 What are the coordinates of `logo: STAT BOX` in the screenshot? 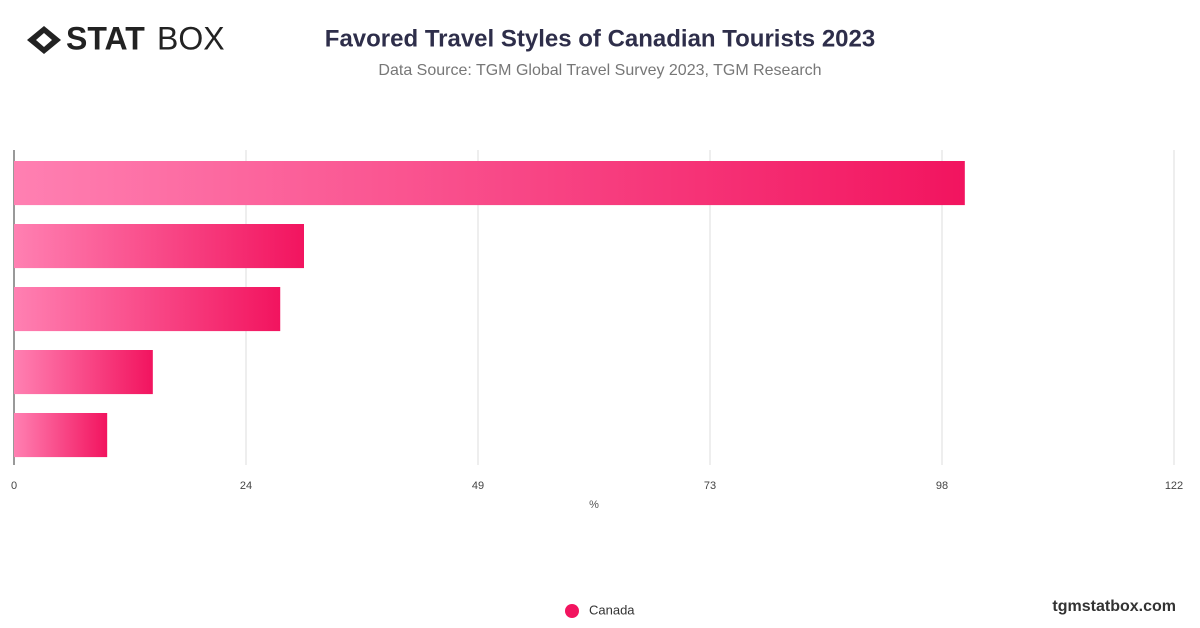 It's located at (126, 38).